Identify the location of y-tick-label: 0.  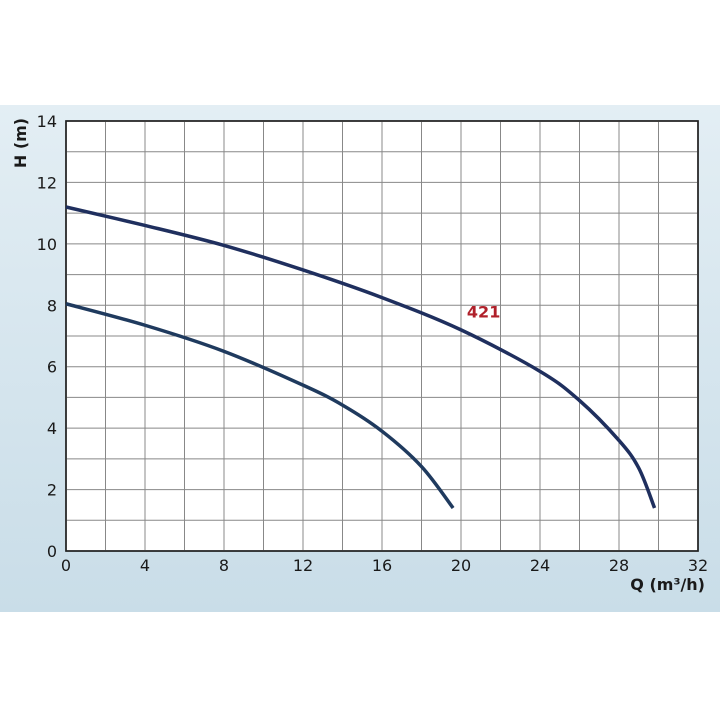
(52, 551).